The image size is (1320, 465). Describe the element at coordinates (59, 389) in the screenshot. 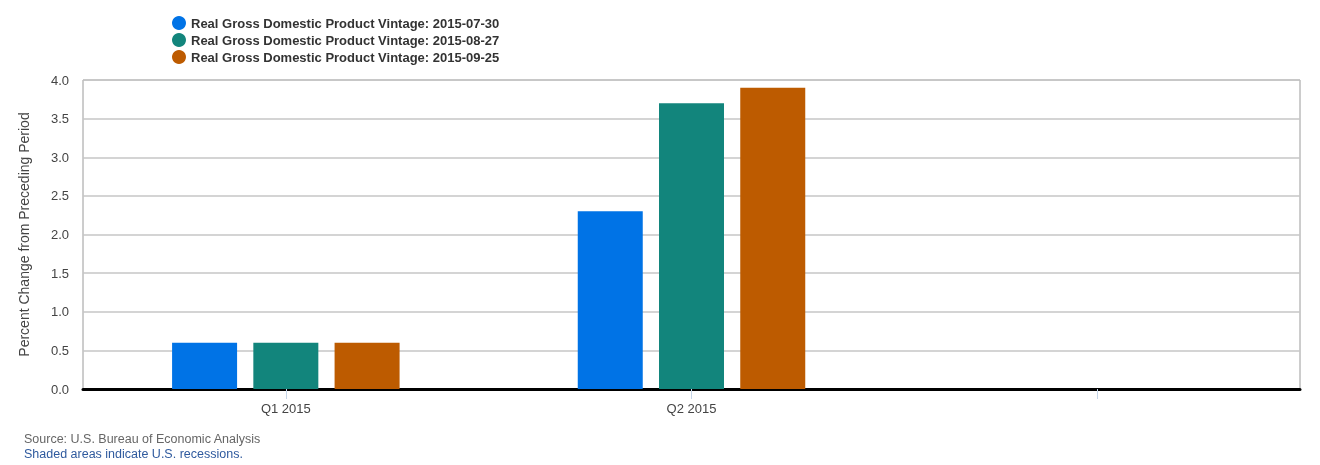

I see `y-tick-label: 0.0` at that location.